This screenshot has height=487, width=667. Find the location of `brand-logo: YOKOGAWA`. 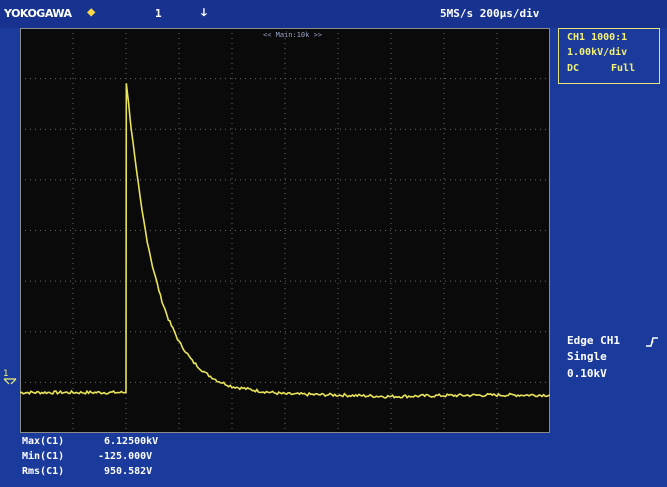

brand-logo: YOKOGAWA is located at coordinates (38, 13).